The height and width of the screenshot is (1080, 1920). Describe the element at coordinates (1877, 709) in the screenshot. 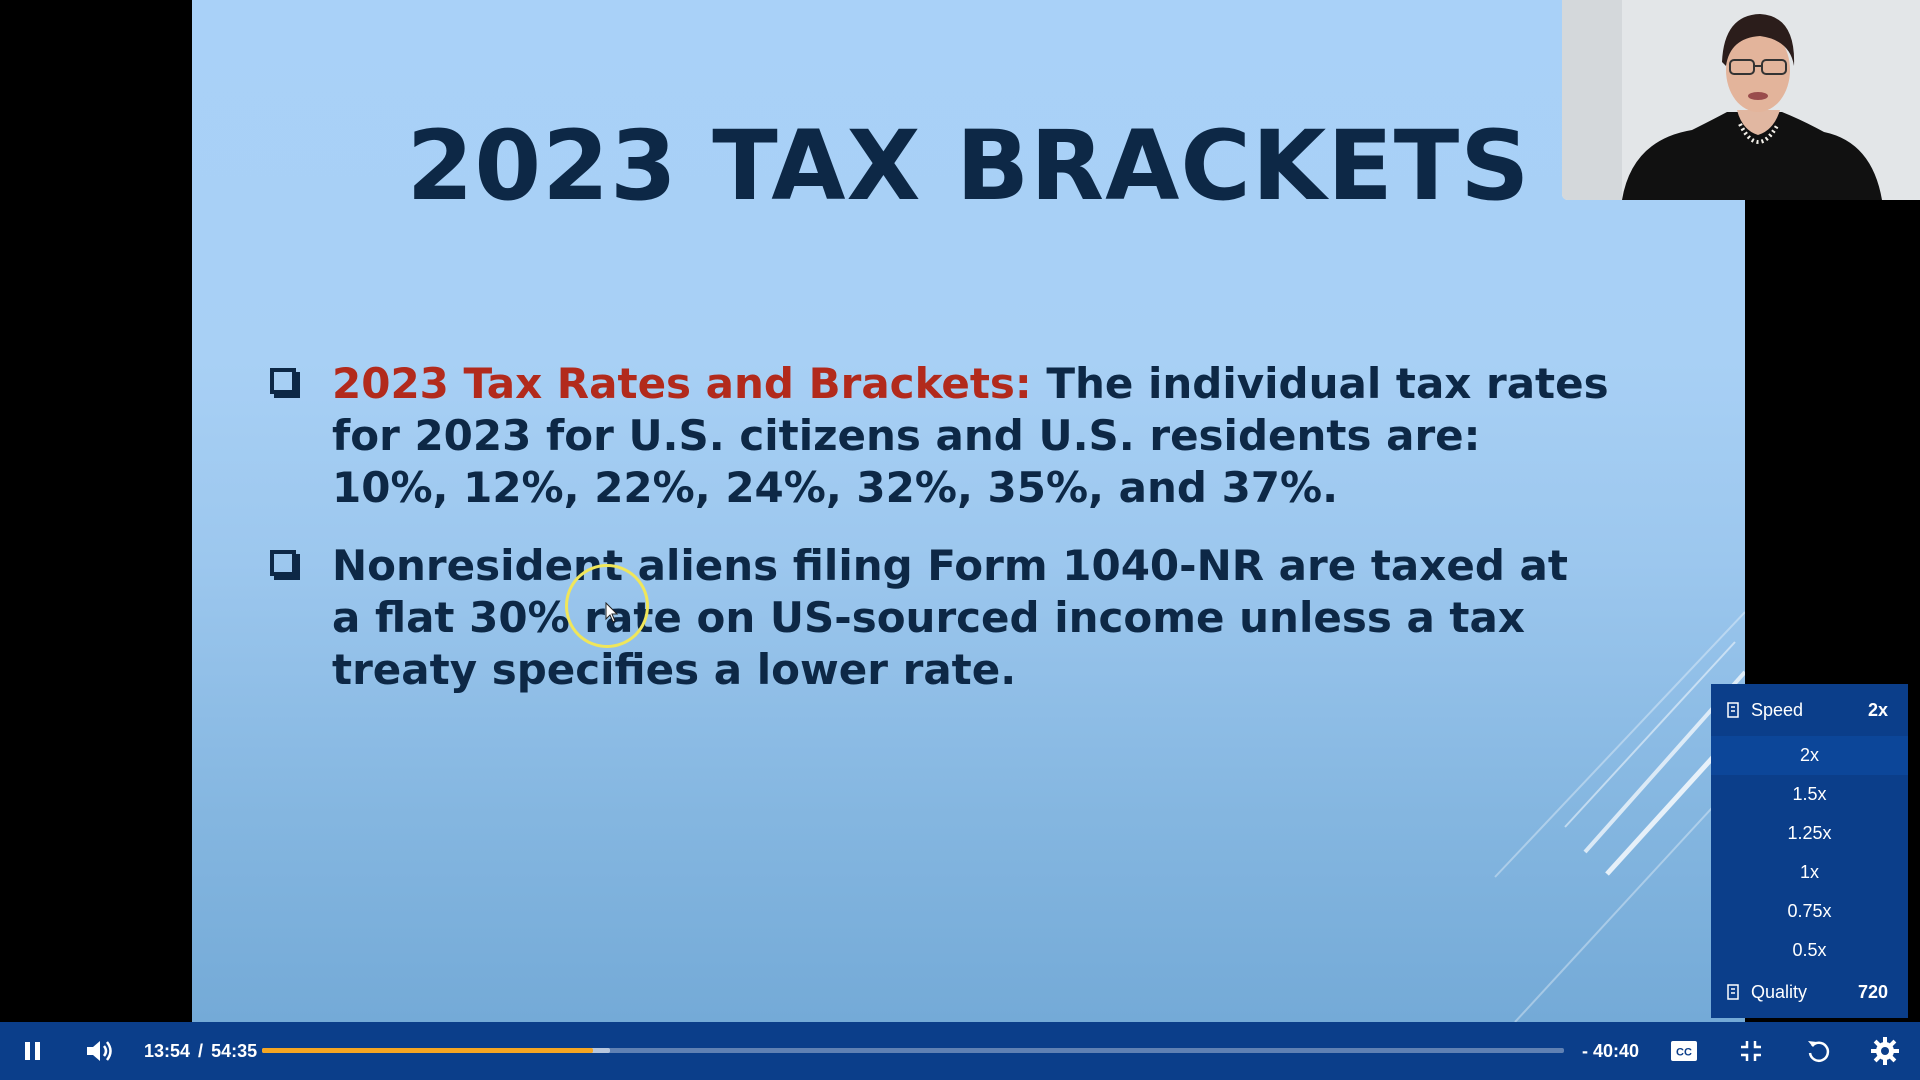

I see `speed-value: 2x` at that location.